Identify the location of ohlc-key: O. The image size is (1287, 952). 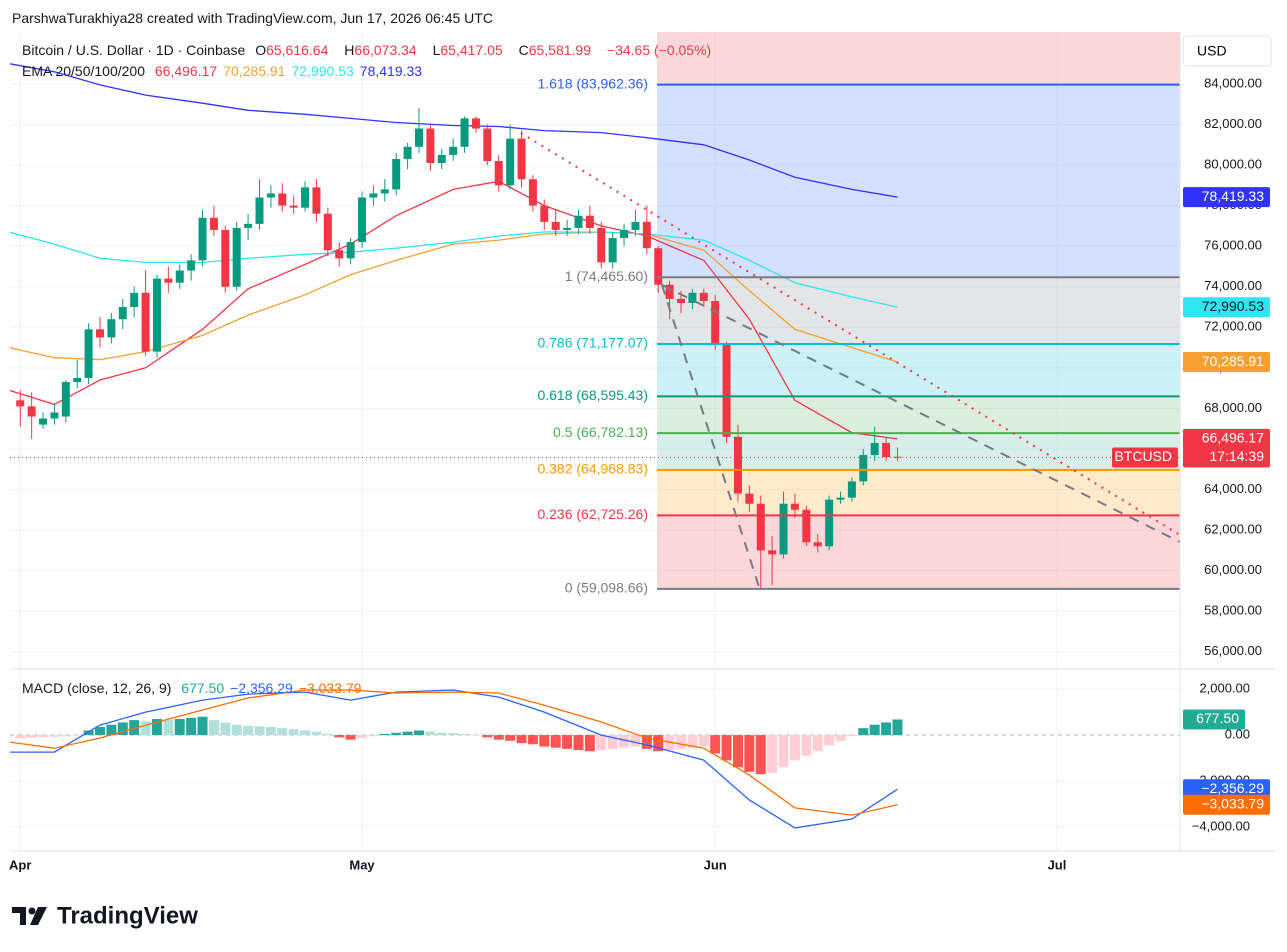
(261, 50).